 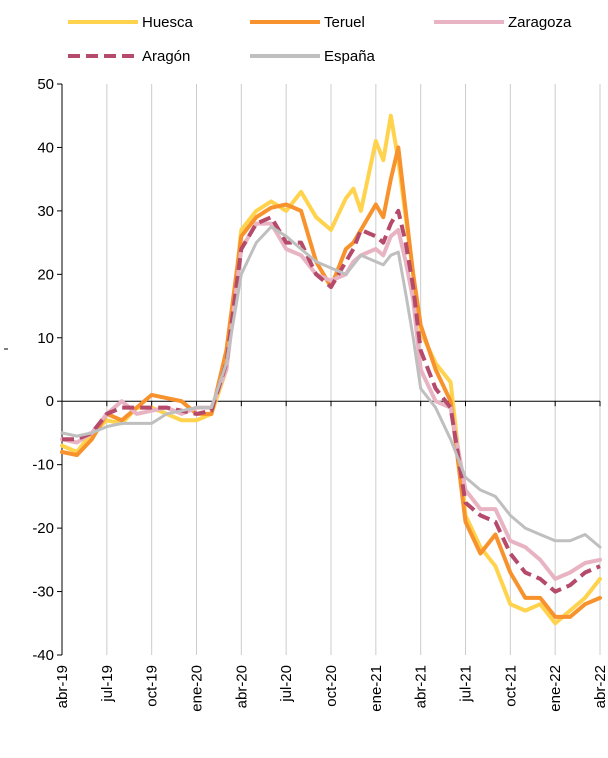 I want to click on y-ticks: -40 -30 -20 -10 0 10 20 30 40 50, so click(x=47, y=370).